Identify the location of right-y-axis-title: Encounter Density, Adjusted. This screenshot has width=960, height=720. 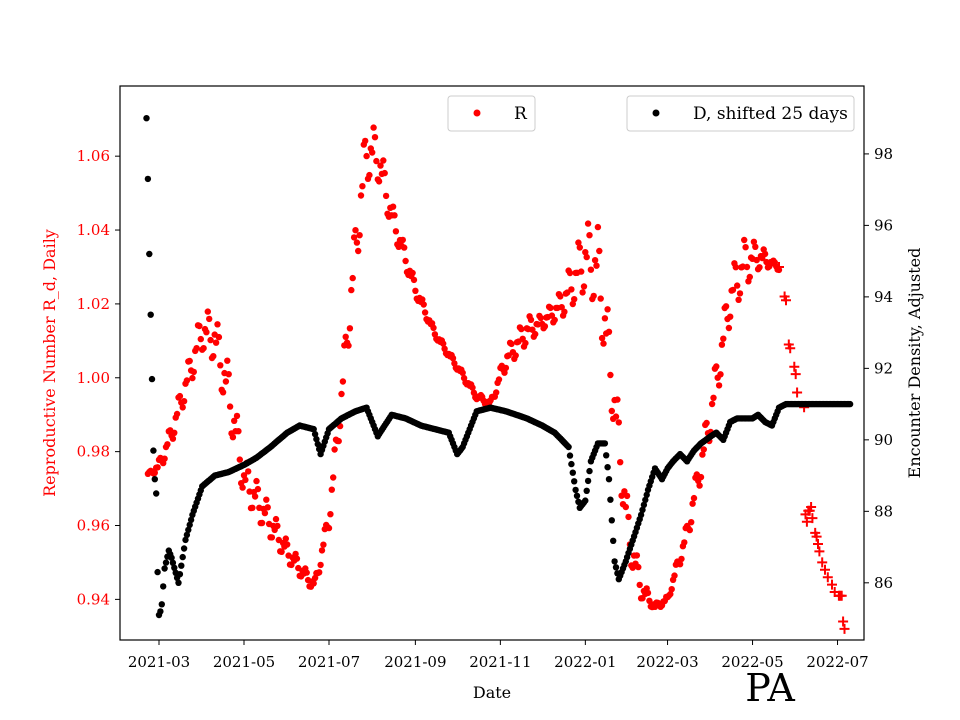
(914, 363).